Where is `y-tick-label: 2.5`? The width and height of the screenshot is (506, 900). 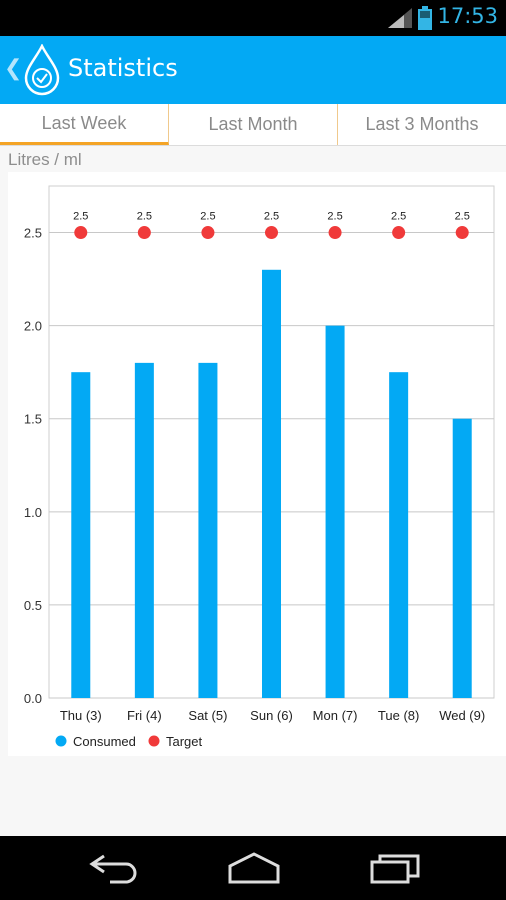 y-tick-label: 2.5 is located at coordinates (33, 233).